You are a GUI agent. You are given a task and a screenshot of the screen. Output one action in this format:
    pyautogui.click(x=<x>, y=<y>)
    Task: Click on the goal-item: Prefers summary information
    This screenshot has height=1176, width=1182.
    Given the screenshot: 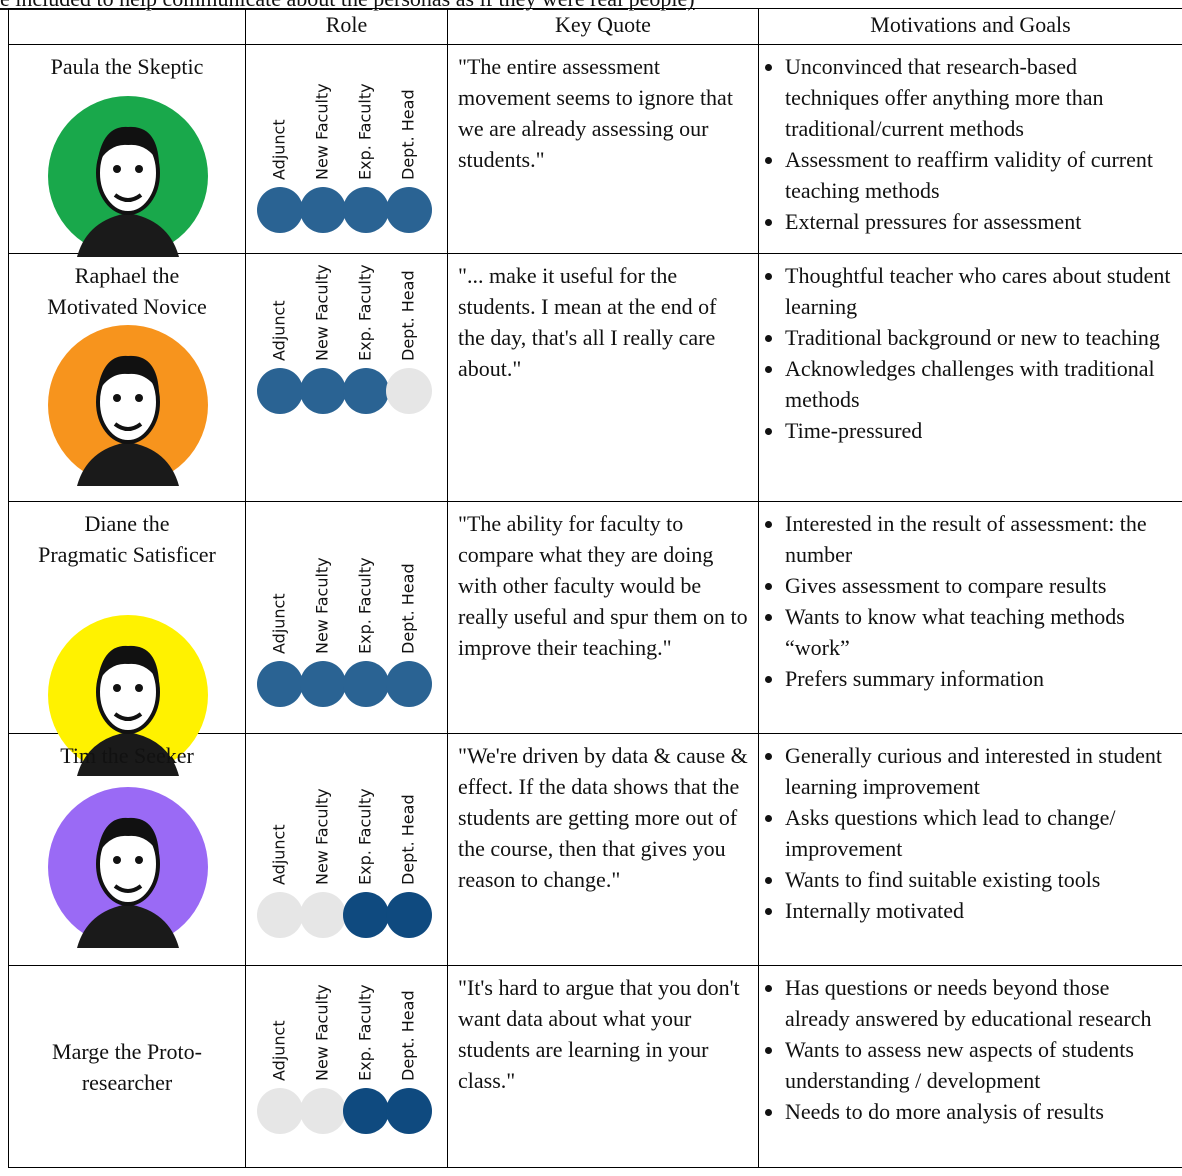 What is the action you would take?
    pyautogui.click(x=980, y=678)
    